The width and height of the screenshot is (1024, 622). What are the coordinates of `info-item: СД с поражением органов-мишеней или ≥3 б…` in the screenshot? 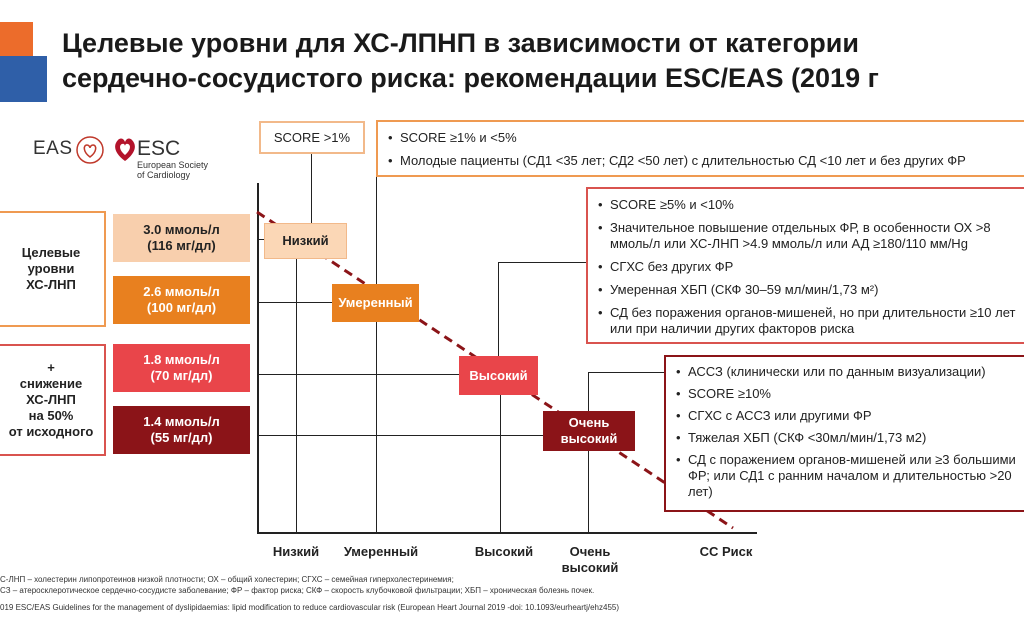 It's located at (850, 476).